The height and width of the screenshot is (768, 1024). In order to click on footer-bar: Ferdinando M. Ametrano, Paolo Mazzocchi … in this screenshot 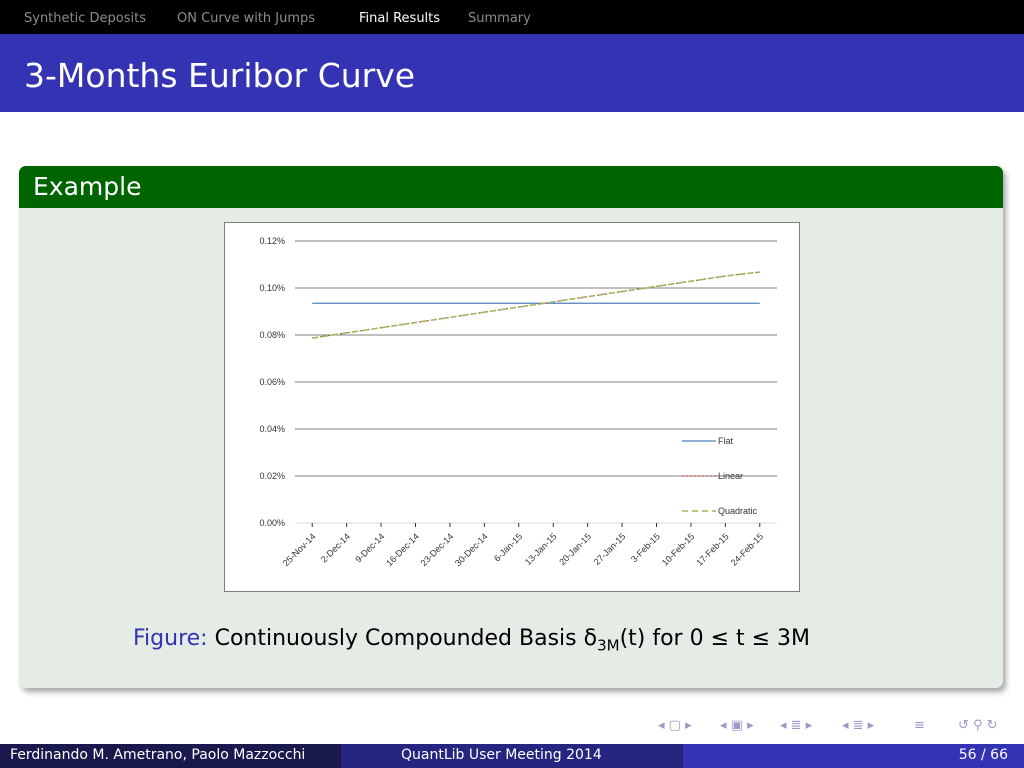, I will do `click(512, 756)`.